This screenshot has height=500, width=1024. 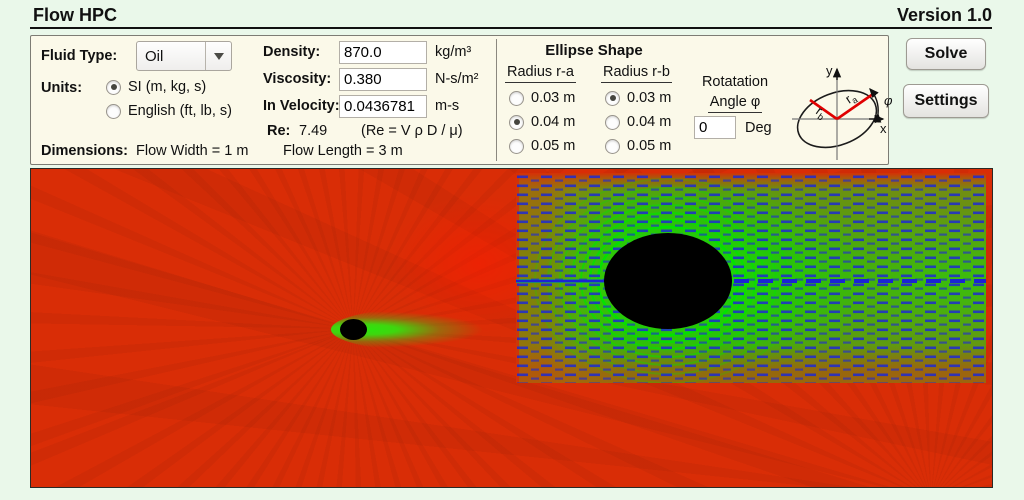 I want to click on radius-a-line, so click(x=855, y=106).